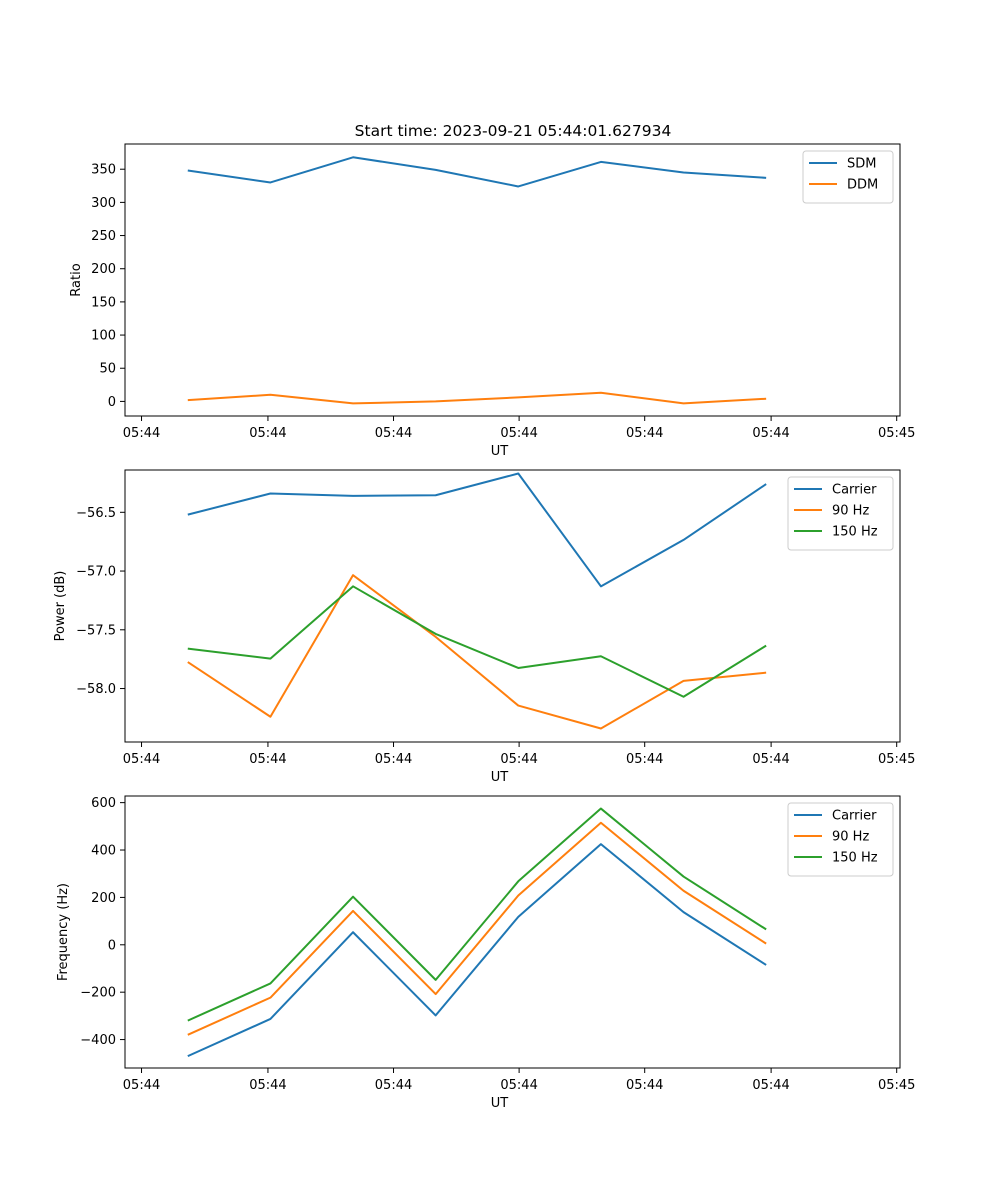 The image size is (1000, 1200). What do you see at coordinates (96, 630) in the screenshot?
I see `y-tick-label: −57.5` at bounding box center [96, 630].